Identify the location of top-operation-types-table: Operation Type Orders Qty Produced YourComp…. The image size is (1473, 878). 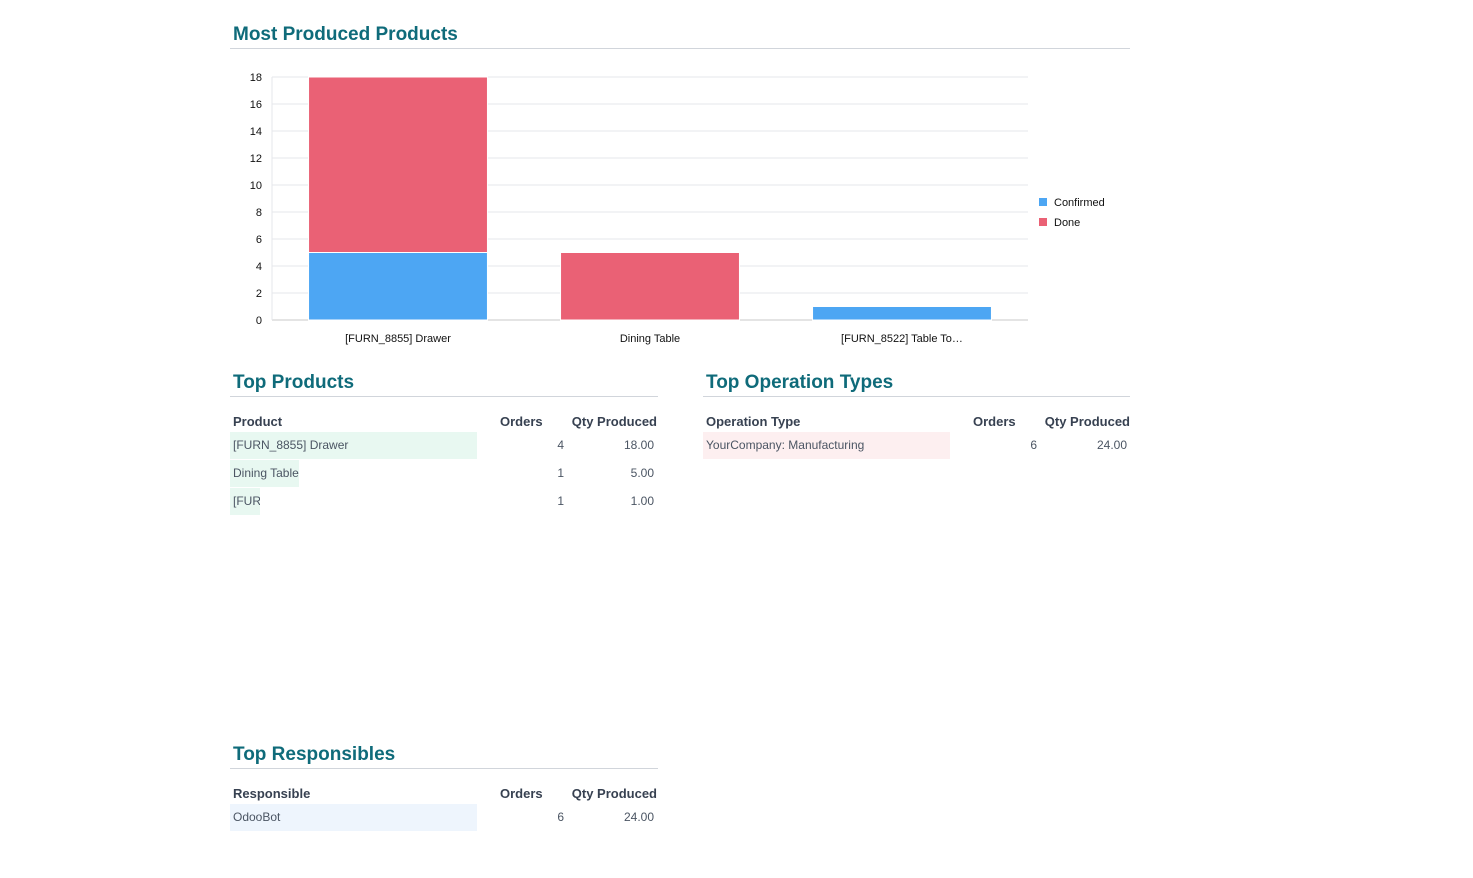
(917, 439).